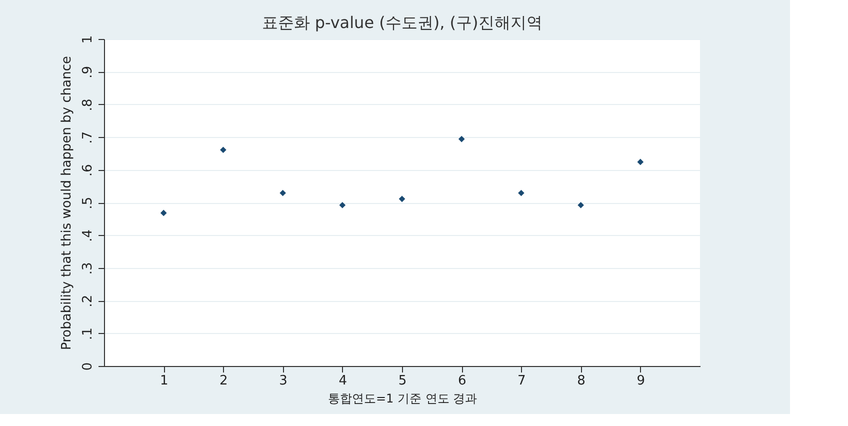 The image size is (848, 426). Describe the element at coordinates (224, 381) in the screenshot. I see `x-tick-label: 2` at that location.